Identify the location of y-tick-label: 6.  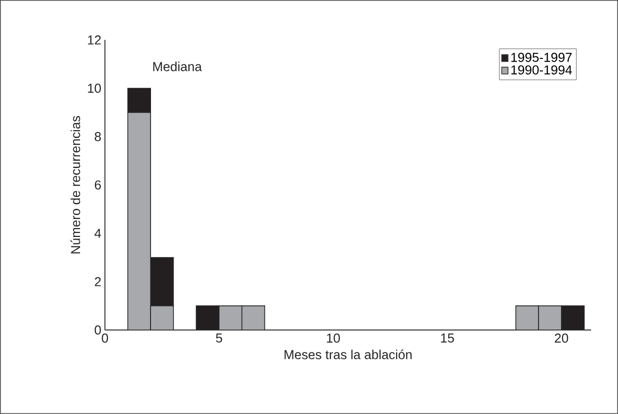
(97, 185).